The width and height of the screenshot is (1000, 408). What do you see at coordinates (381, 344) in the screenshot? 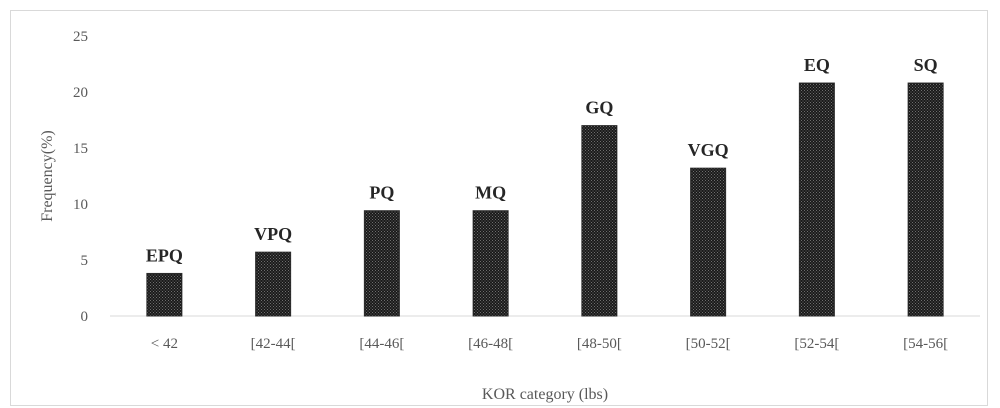
I see `x-tick-label: [44-46[` at bounding box center [381, 344].